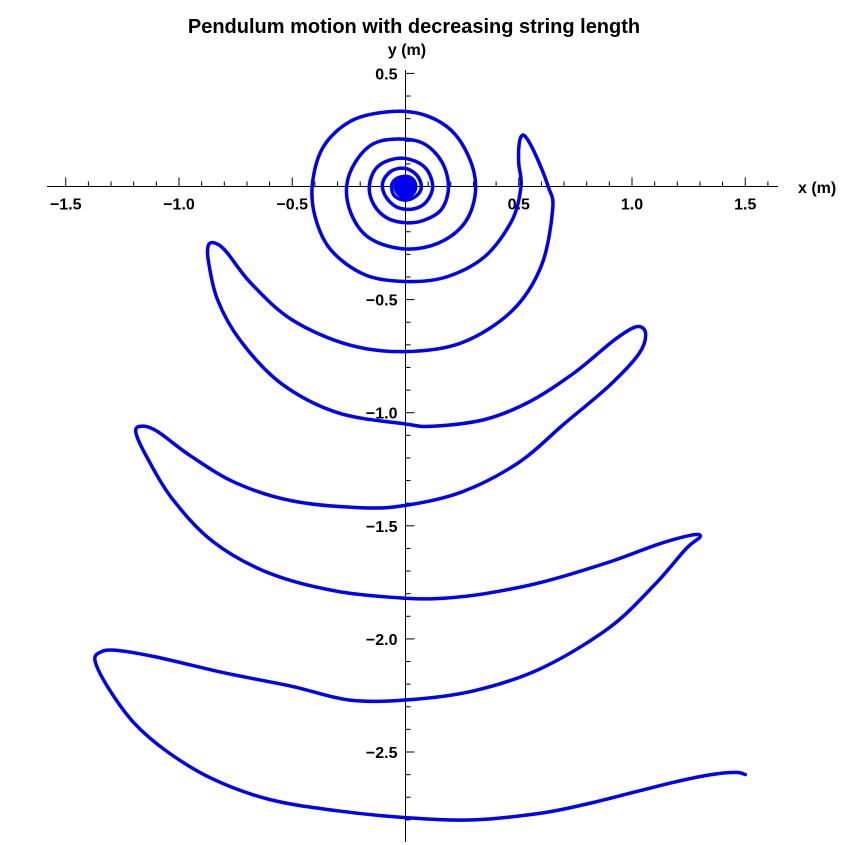 This screenshot has width=853, height=845. I want to click on spiral-core, so click(405, 186).